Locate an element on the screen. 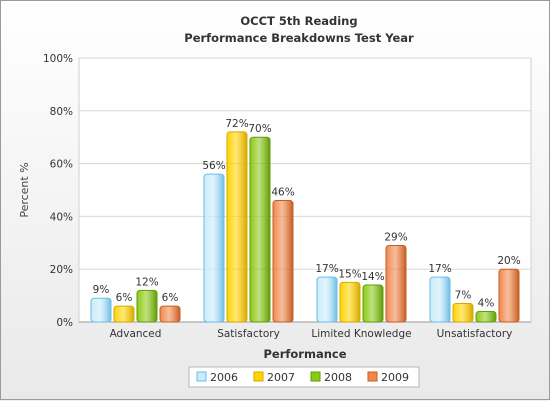  y-tick-labels: 0% 20% 40% 60% 80% 100% is located at coordinates (58, 191).